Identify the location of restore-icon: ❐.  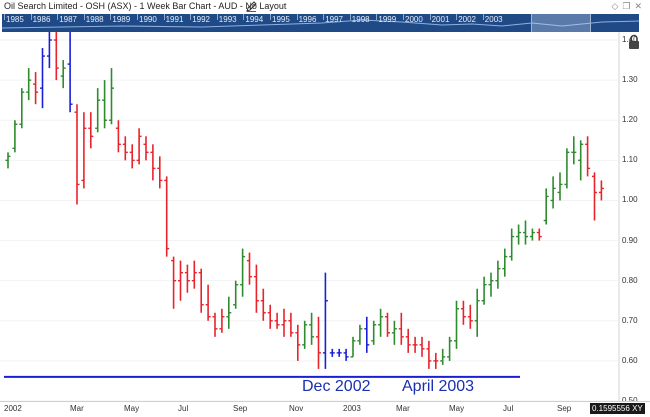
(628, 6).